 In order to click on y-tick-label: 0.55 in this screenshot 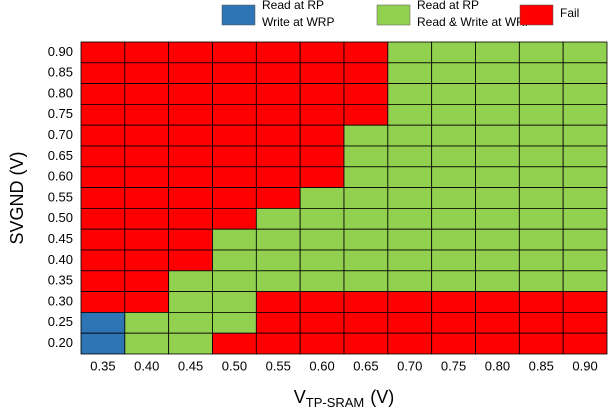, I will do `click(60, 196)`.